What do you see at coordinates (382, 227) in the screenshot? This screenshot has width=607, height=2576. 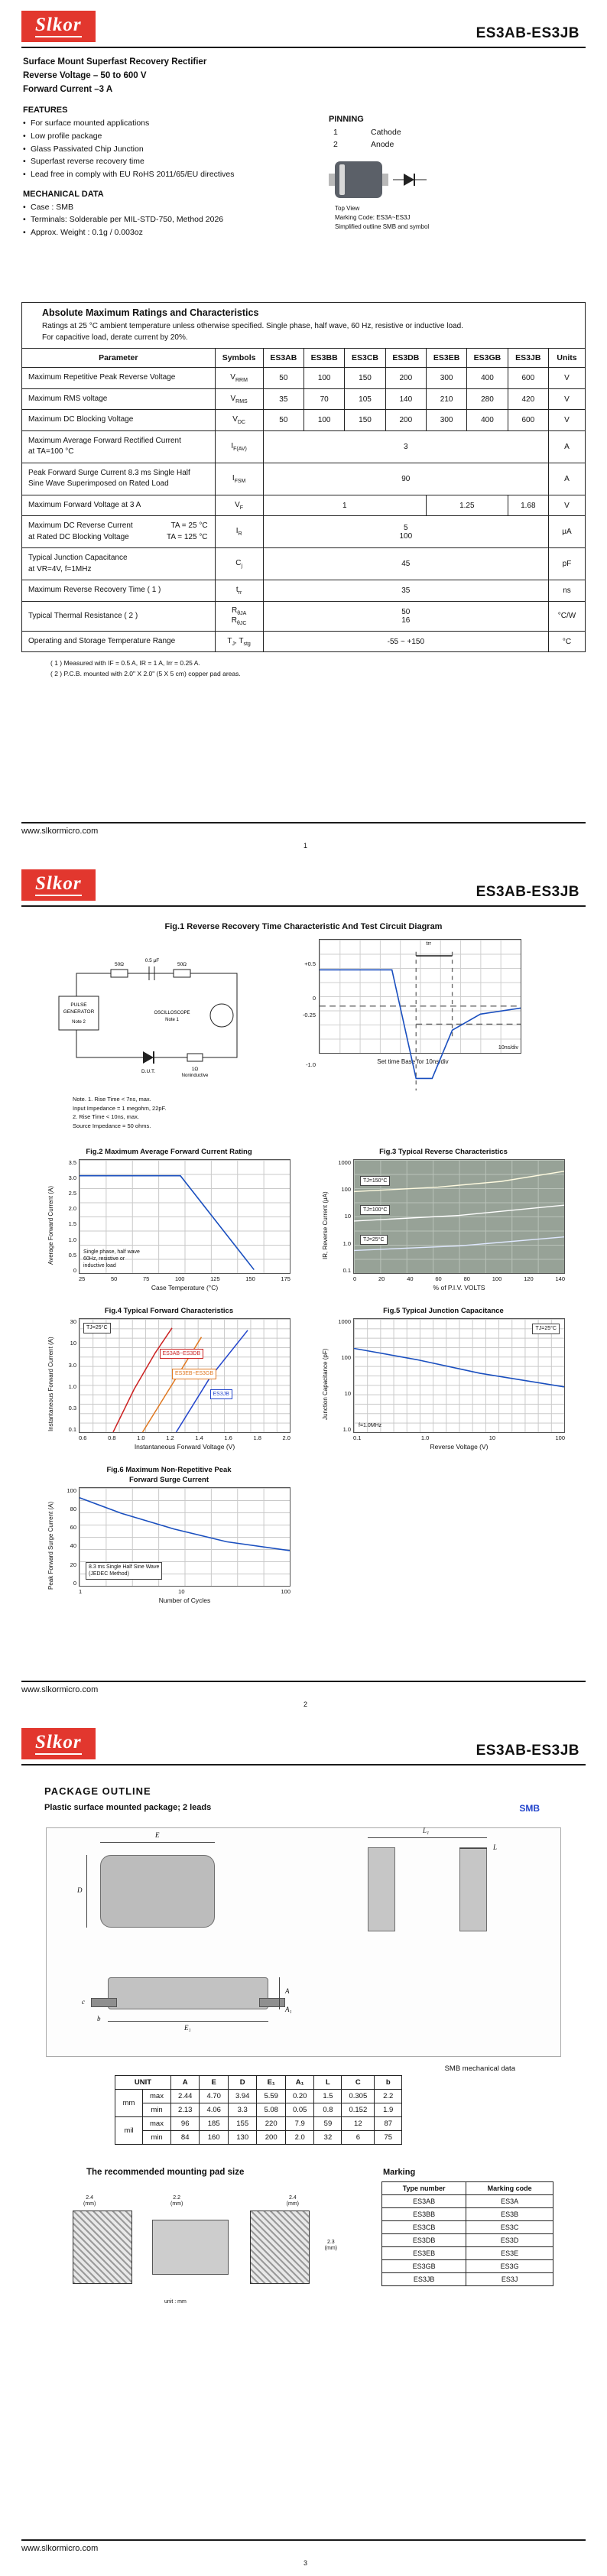 I see `caption-line: Simplified outline SMB and symbol` at bounding box center [382, 227].